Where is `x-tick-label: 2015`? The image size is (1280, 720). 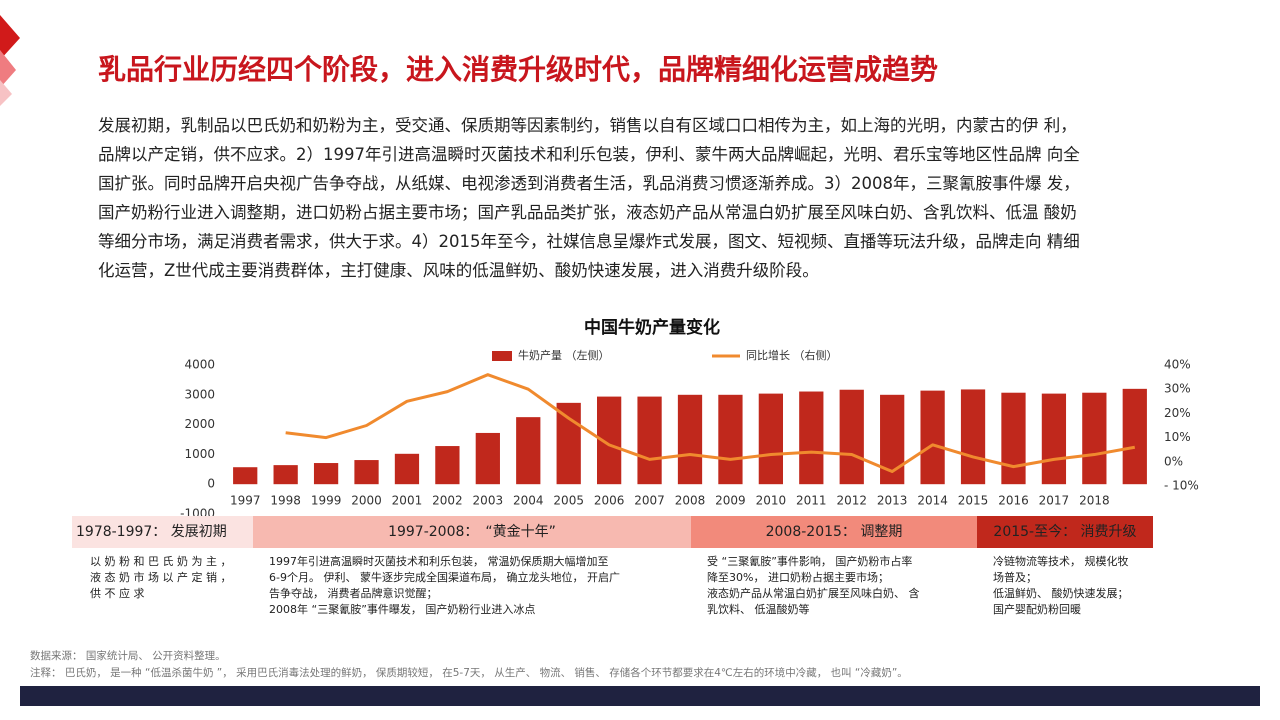 x-tick-label: 2015 is located at coordinates (973, 501).